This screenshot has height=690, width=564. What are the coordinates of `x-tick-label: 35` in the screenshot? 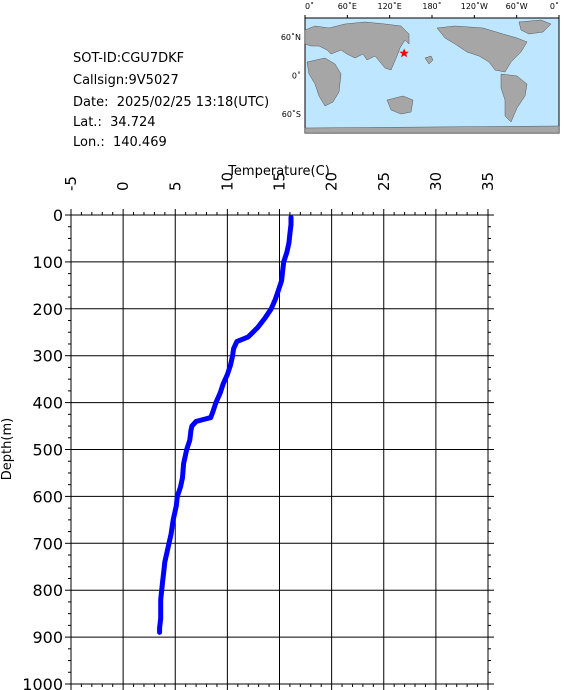 It's located at (488, 181).